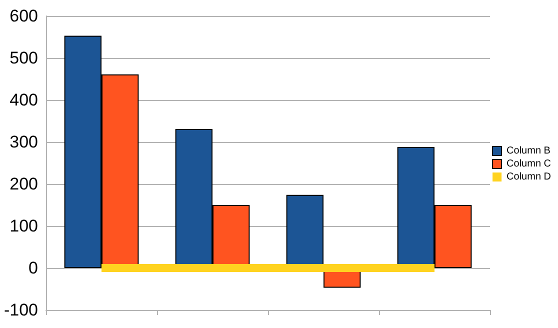 The width and height of the screenshot is (558, 328). I want to click on legend-label: Column B, so click(528, 151).